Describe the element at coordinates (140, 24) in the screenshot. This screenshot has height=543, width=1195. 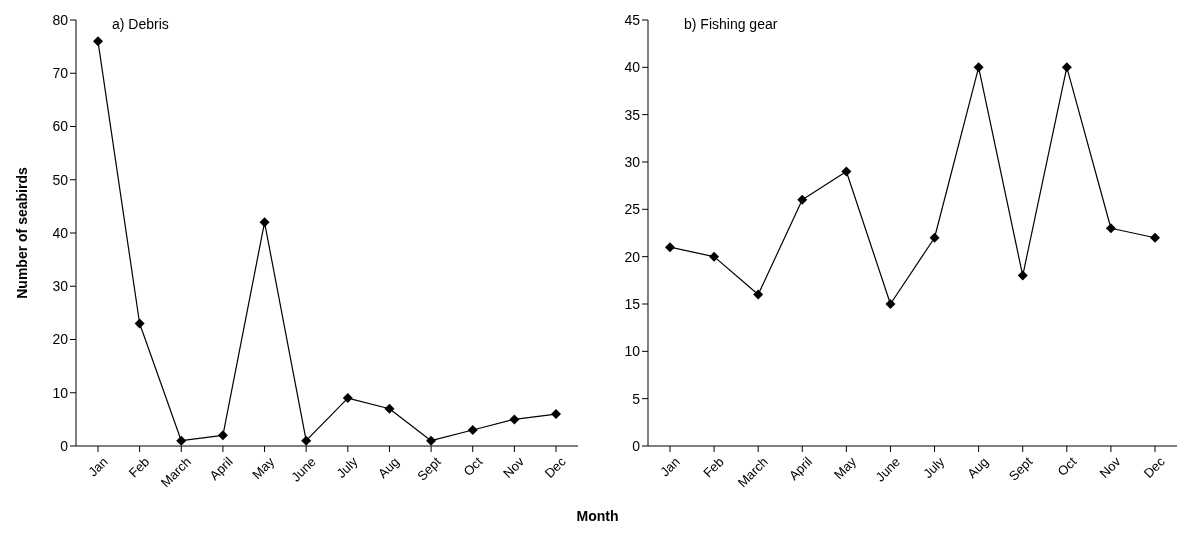
I see `chart-title: a) Debris` at that location.